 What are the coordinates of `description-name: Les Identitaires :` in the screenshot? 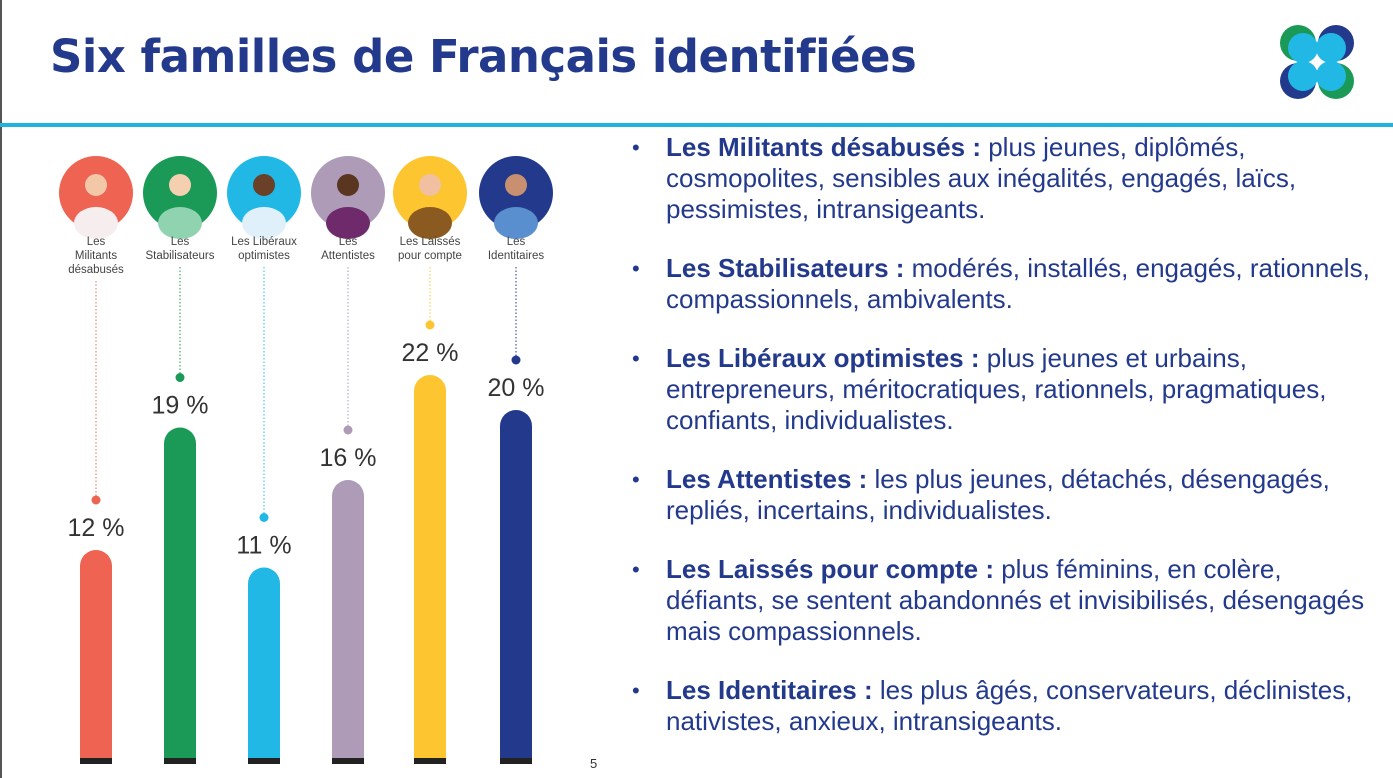 It's located at (769, 690).